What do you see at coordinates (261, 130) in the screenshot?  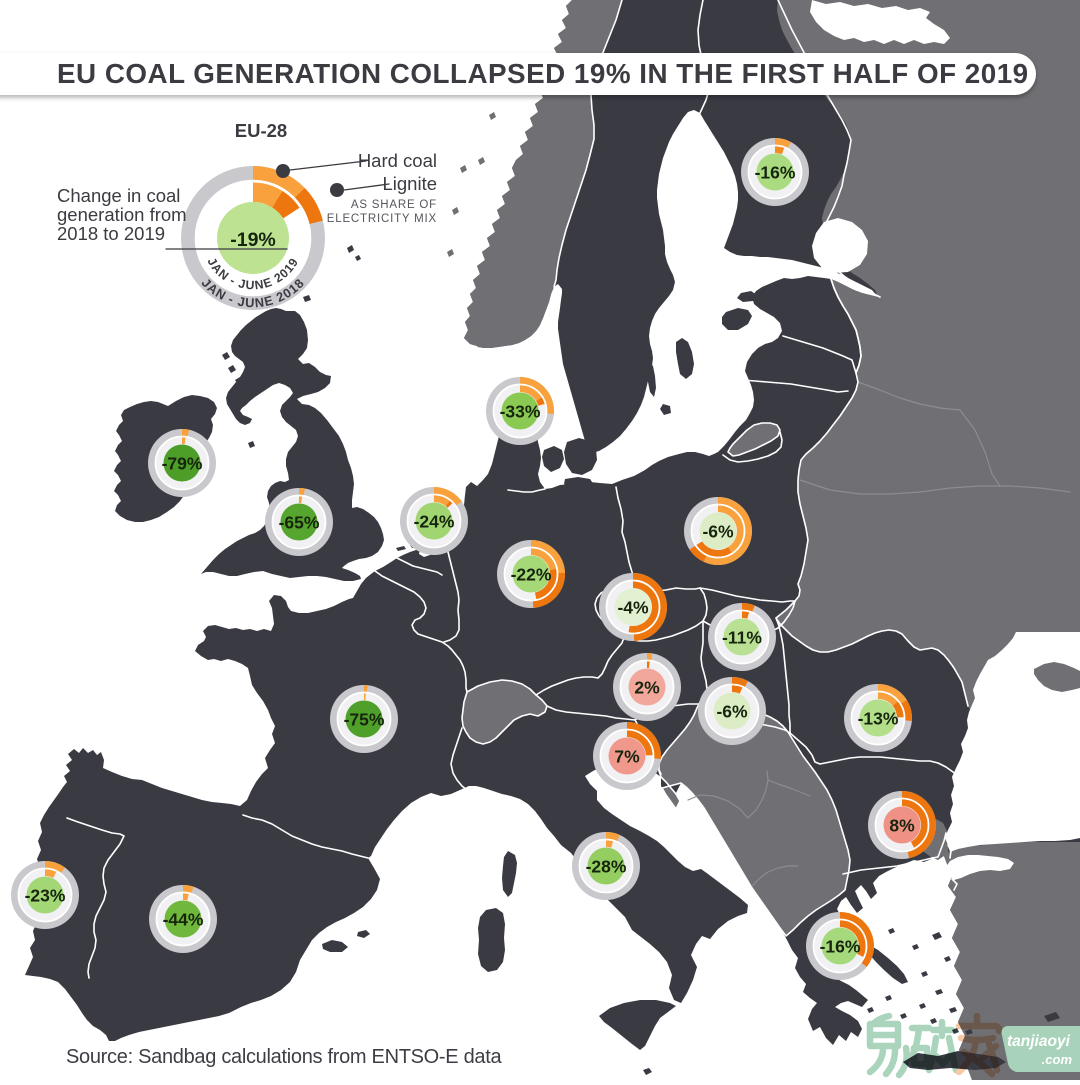 I see `svg-text: EU-28` at bounding box center [261, 130].